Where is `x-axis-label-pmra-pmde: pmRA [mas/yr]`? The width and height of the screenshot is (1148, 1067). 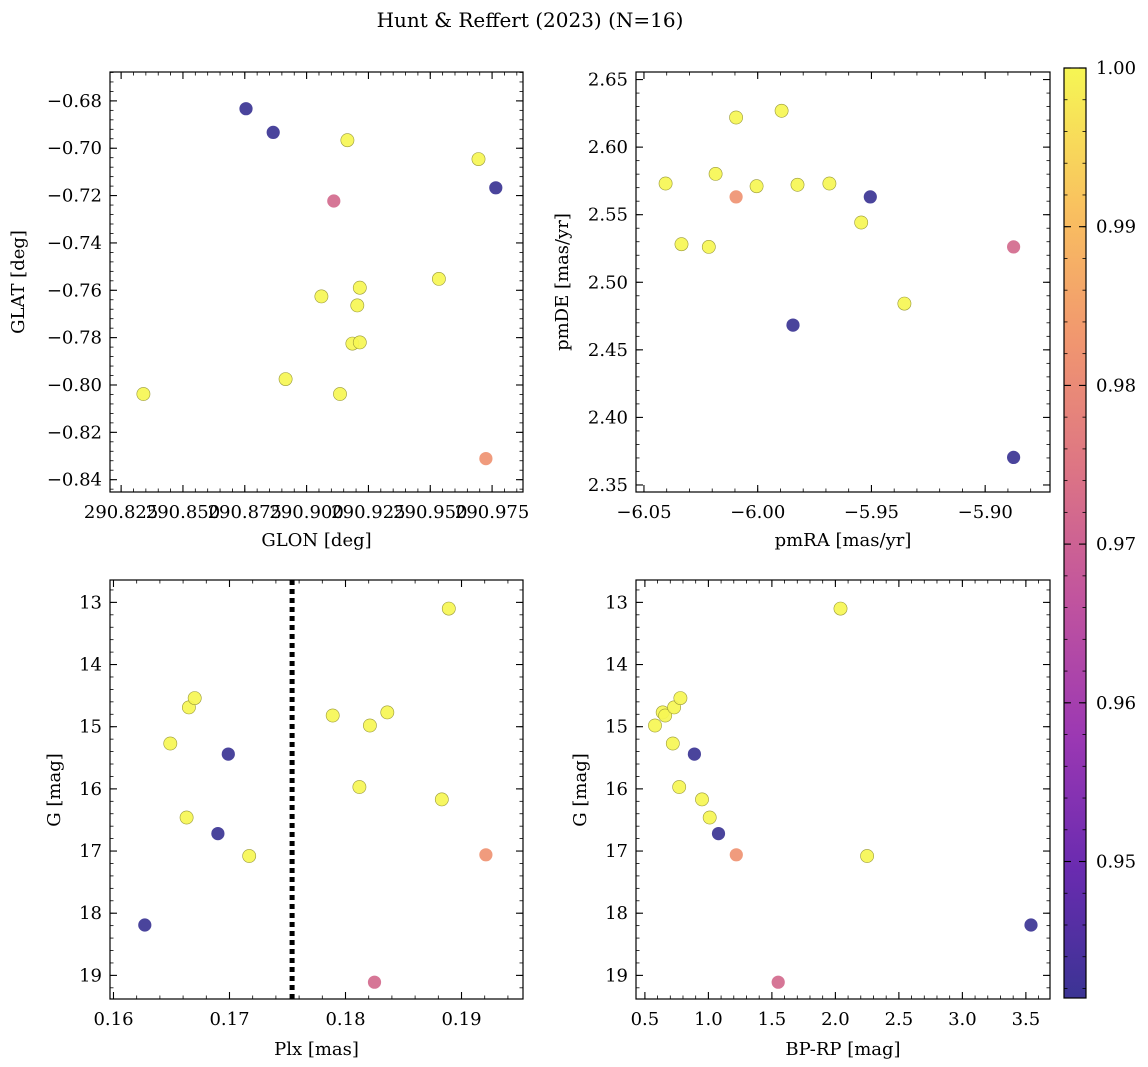
x-axis-label-pmra-pmde: pmRA [mas/yr] is located at coordinates (843, 540).